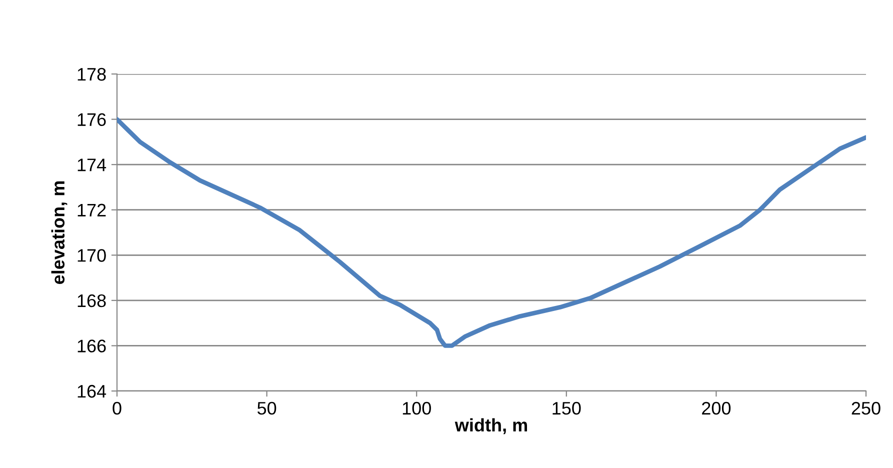  I want to click on y-tick-label: 166, so click(92, 346).